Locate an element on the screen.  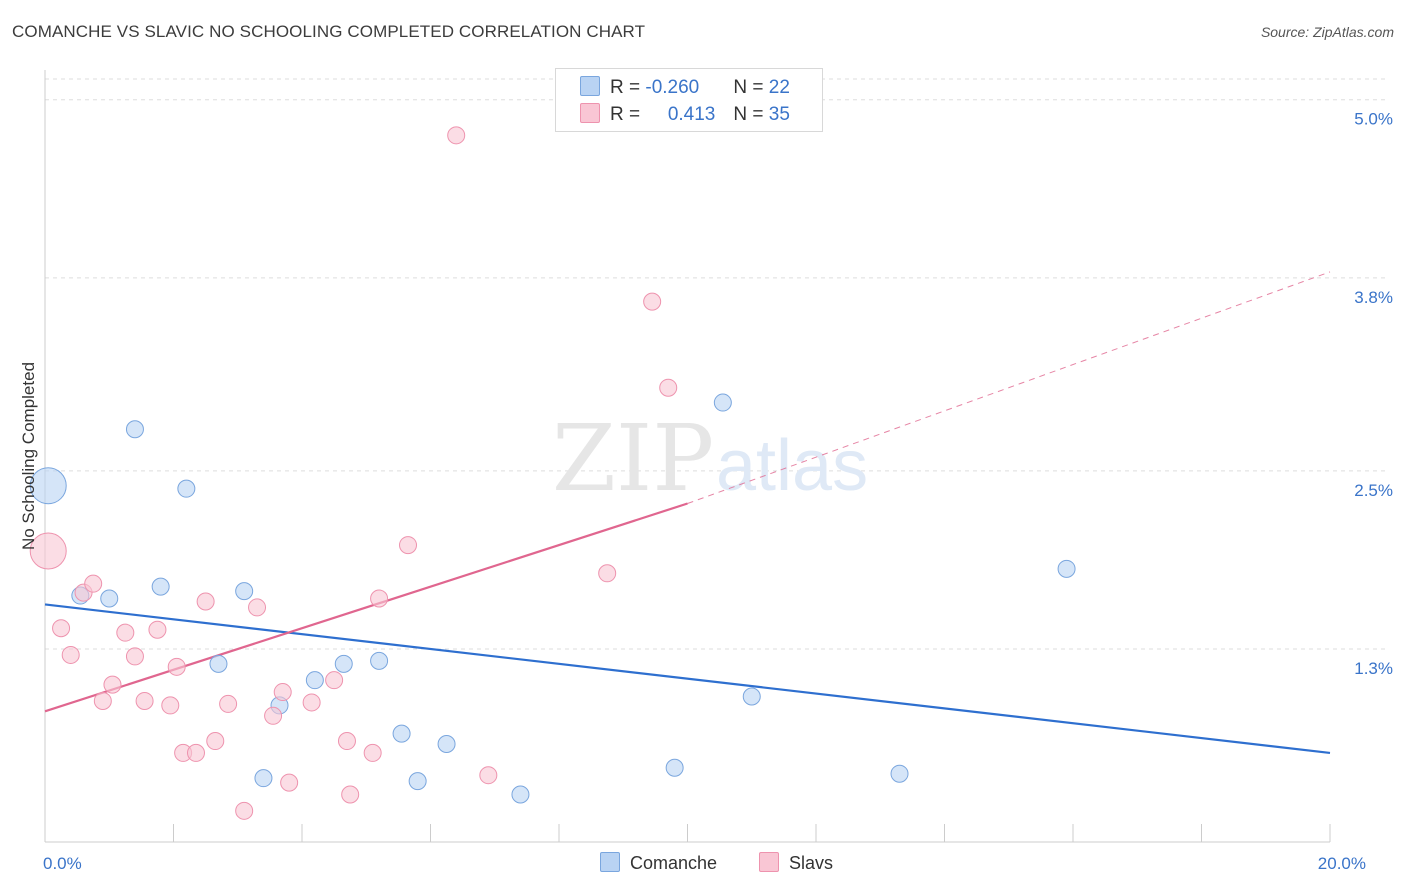
legend-row-slavs: R = 0.413 N = 35 is located at coordinates (685, 115).